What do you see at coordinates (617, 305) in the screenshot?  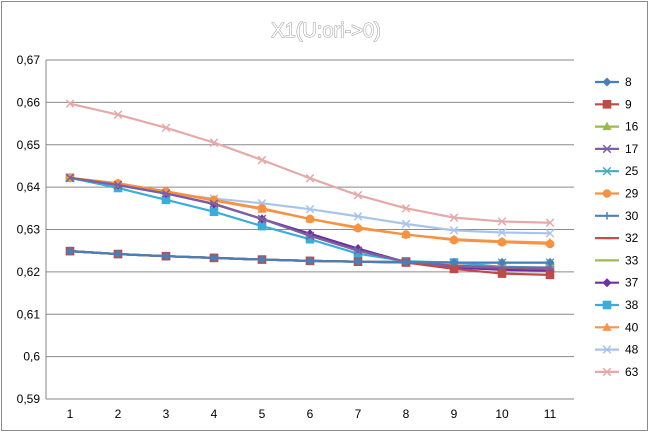 I see `legend-item: 38` at bounding box center [617, 305].